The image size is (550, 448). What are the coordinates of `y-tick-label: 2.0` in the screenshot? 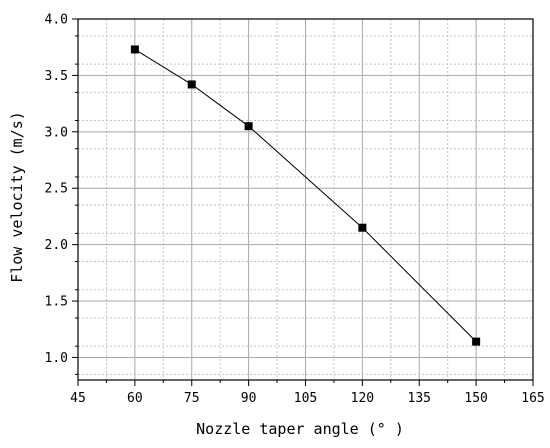 It's located at (56, 245).